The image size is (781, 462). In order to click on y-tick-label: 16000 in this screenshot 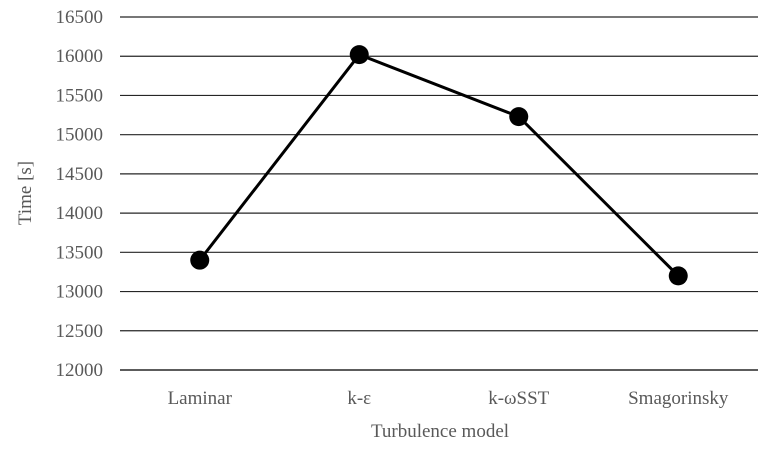, I will do `click(80, 56)`.